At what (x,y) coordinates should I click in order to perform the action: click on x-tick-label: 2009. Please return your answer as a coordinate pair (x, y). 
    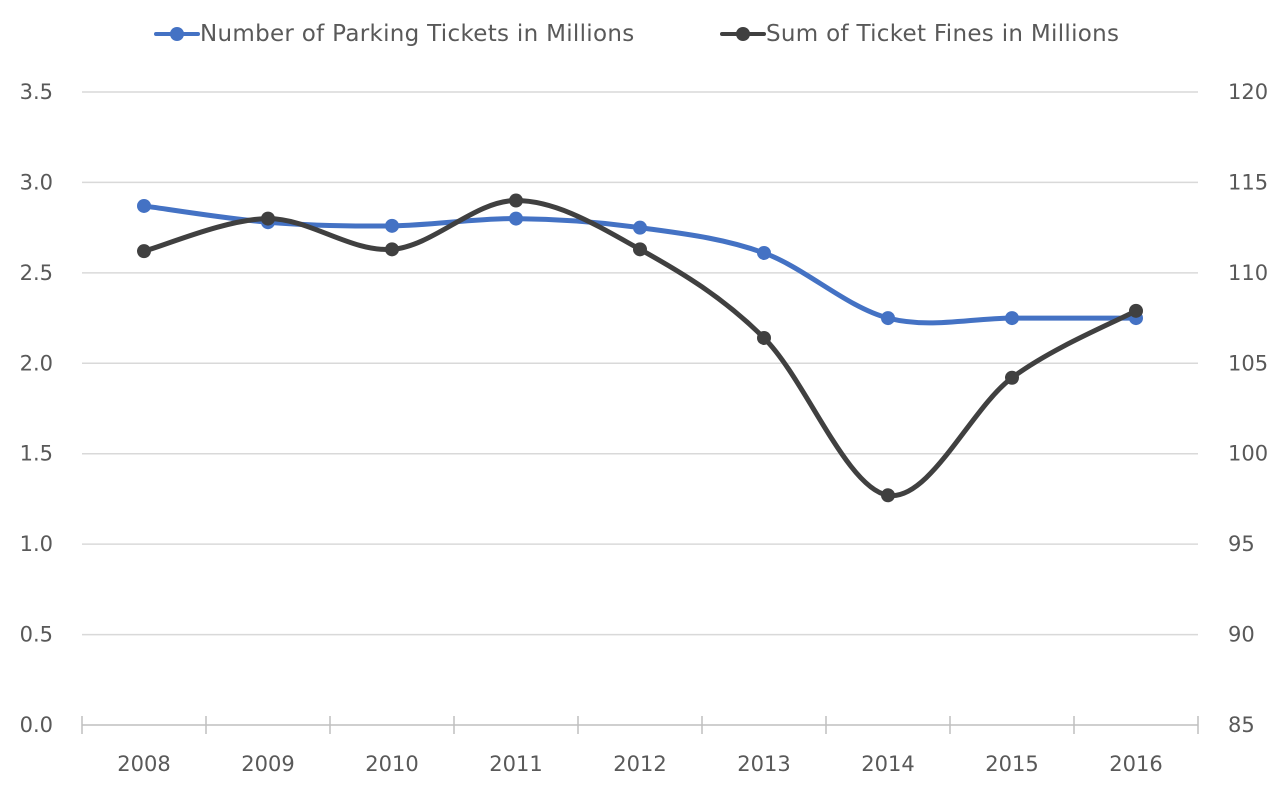
    Looking at the image, I should click on (267, 764).